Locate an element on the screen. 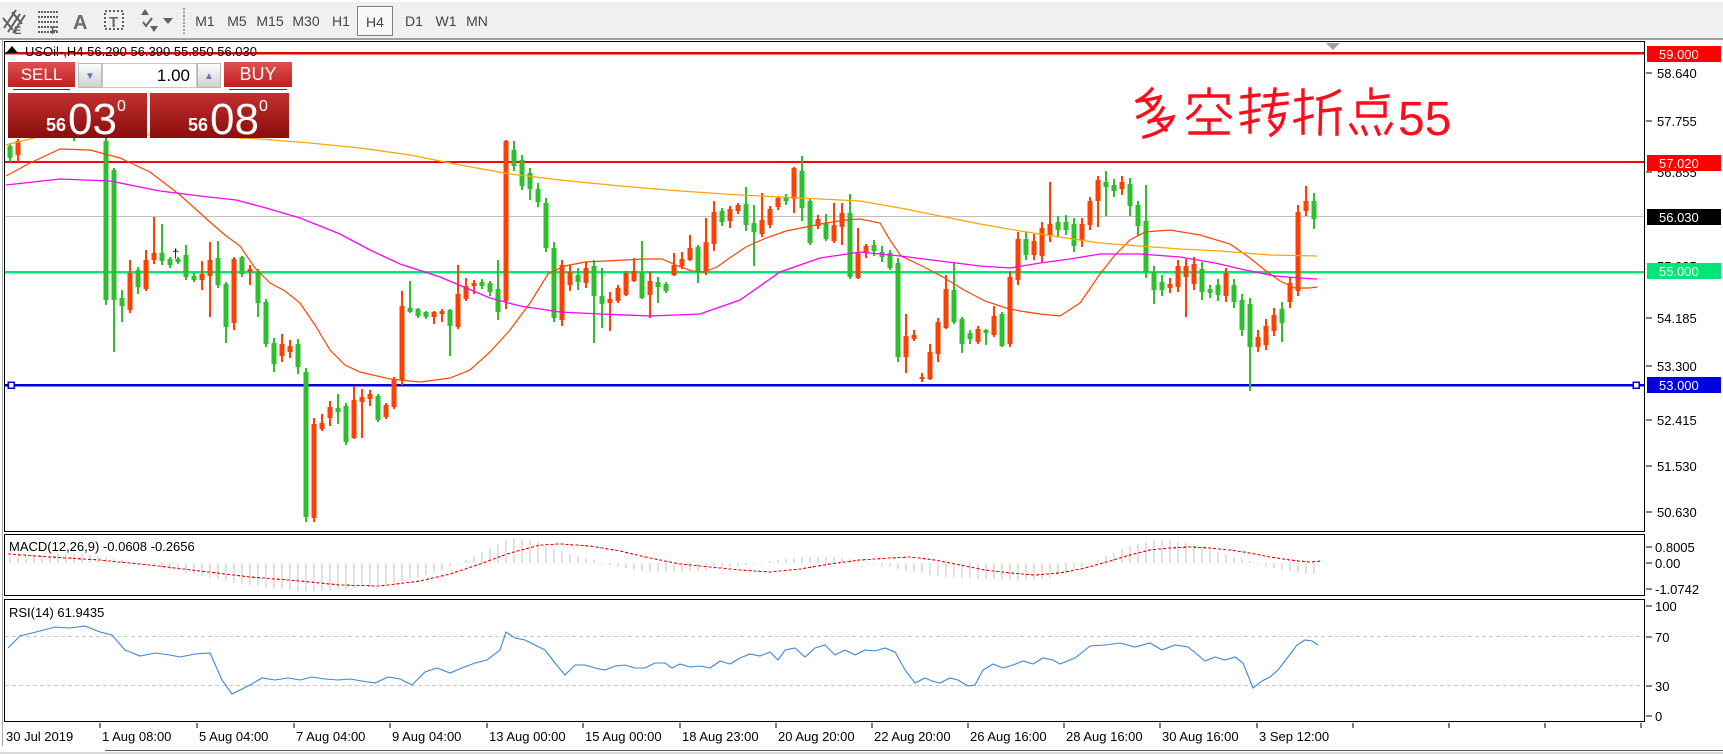  svg-text: A is located at coordinates (80, 23).